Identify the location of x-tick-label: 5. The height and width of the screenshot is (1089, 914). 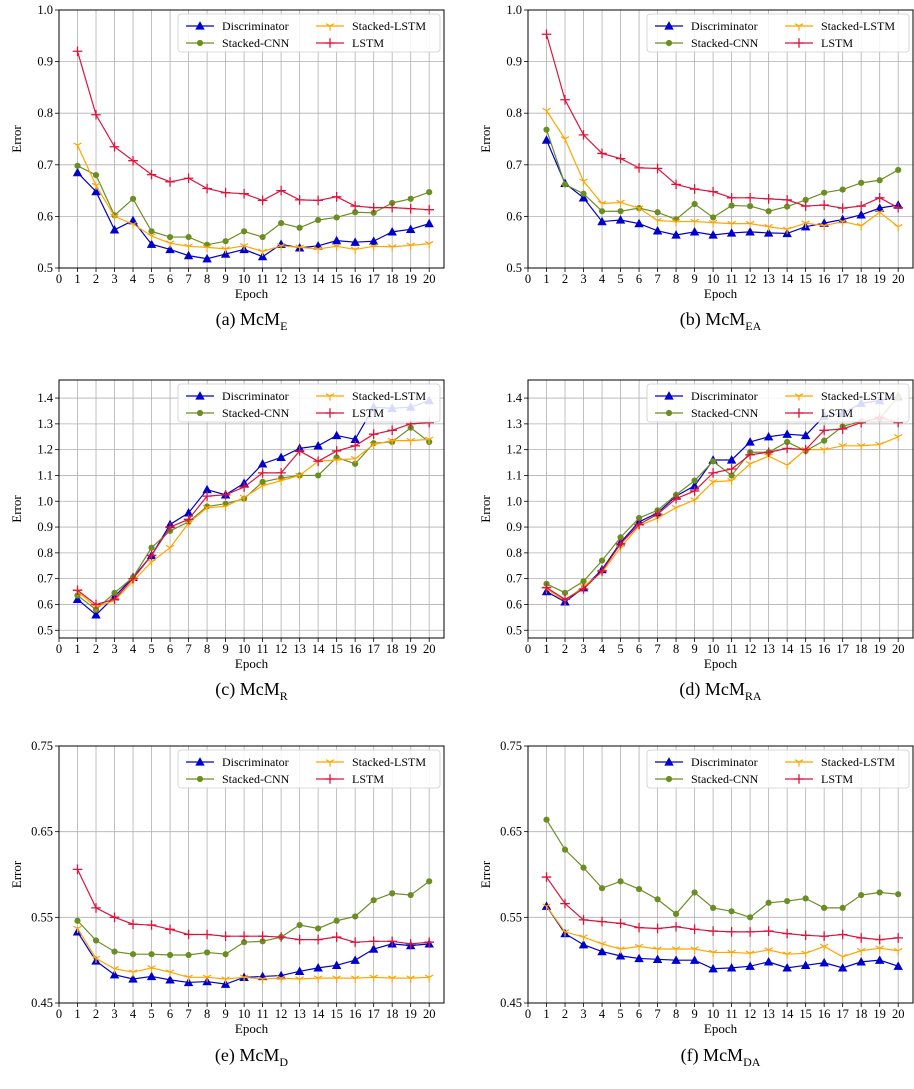
(620, 1014).